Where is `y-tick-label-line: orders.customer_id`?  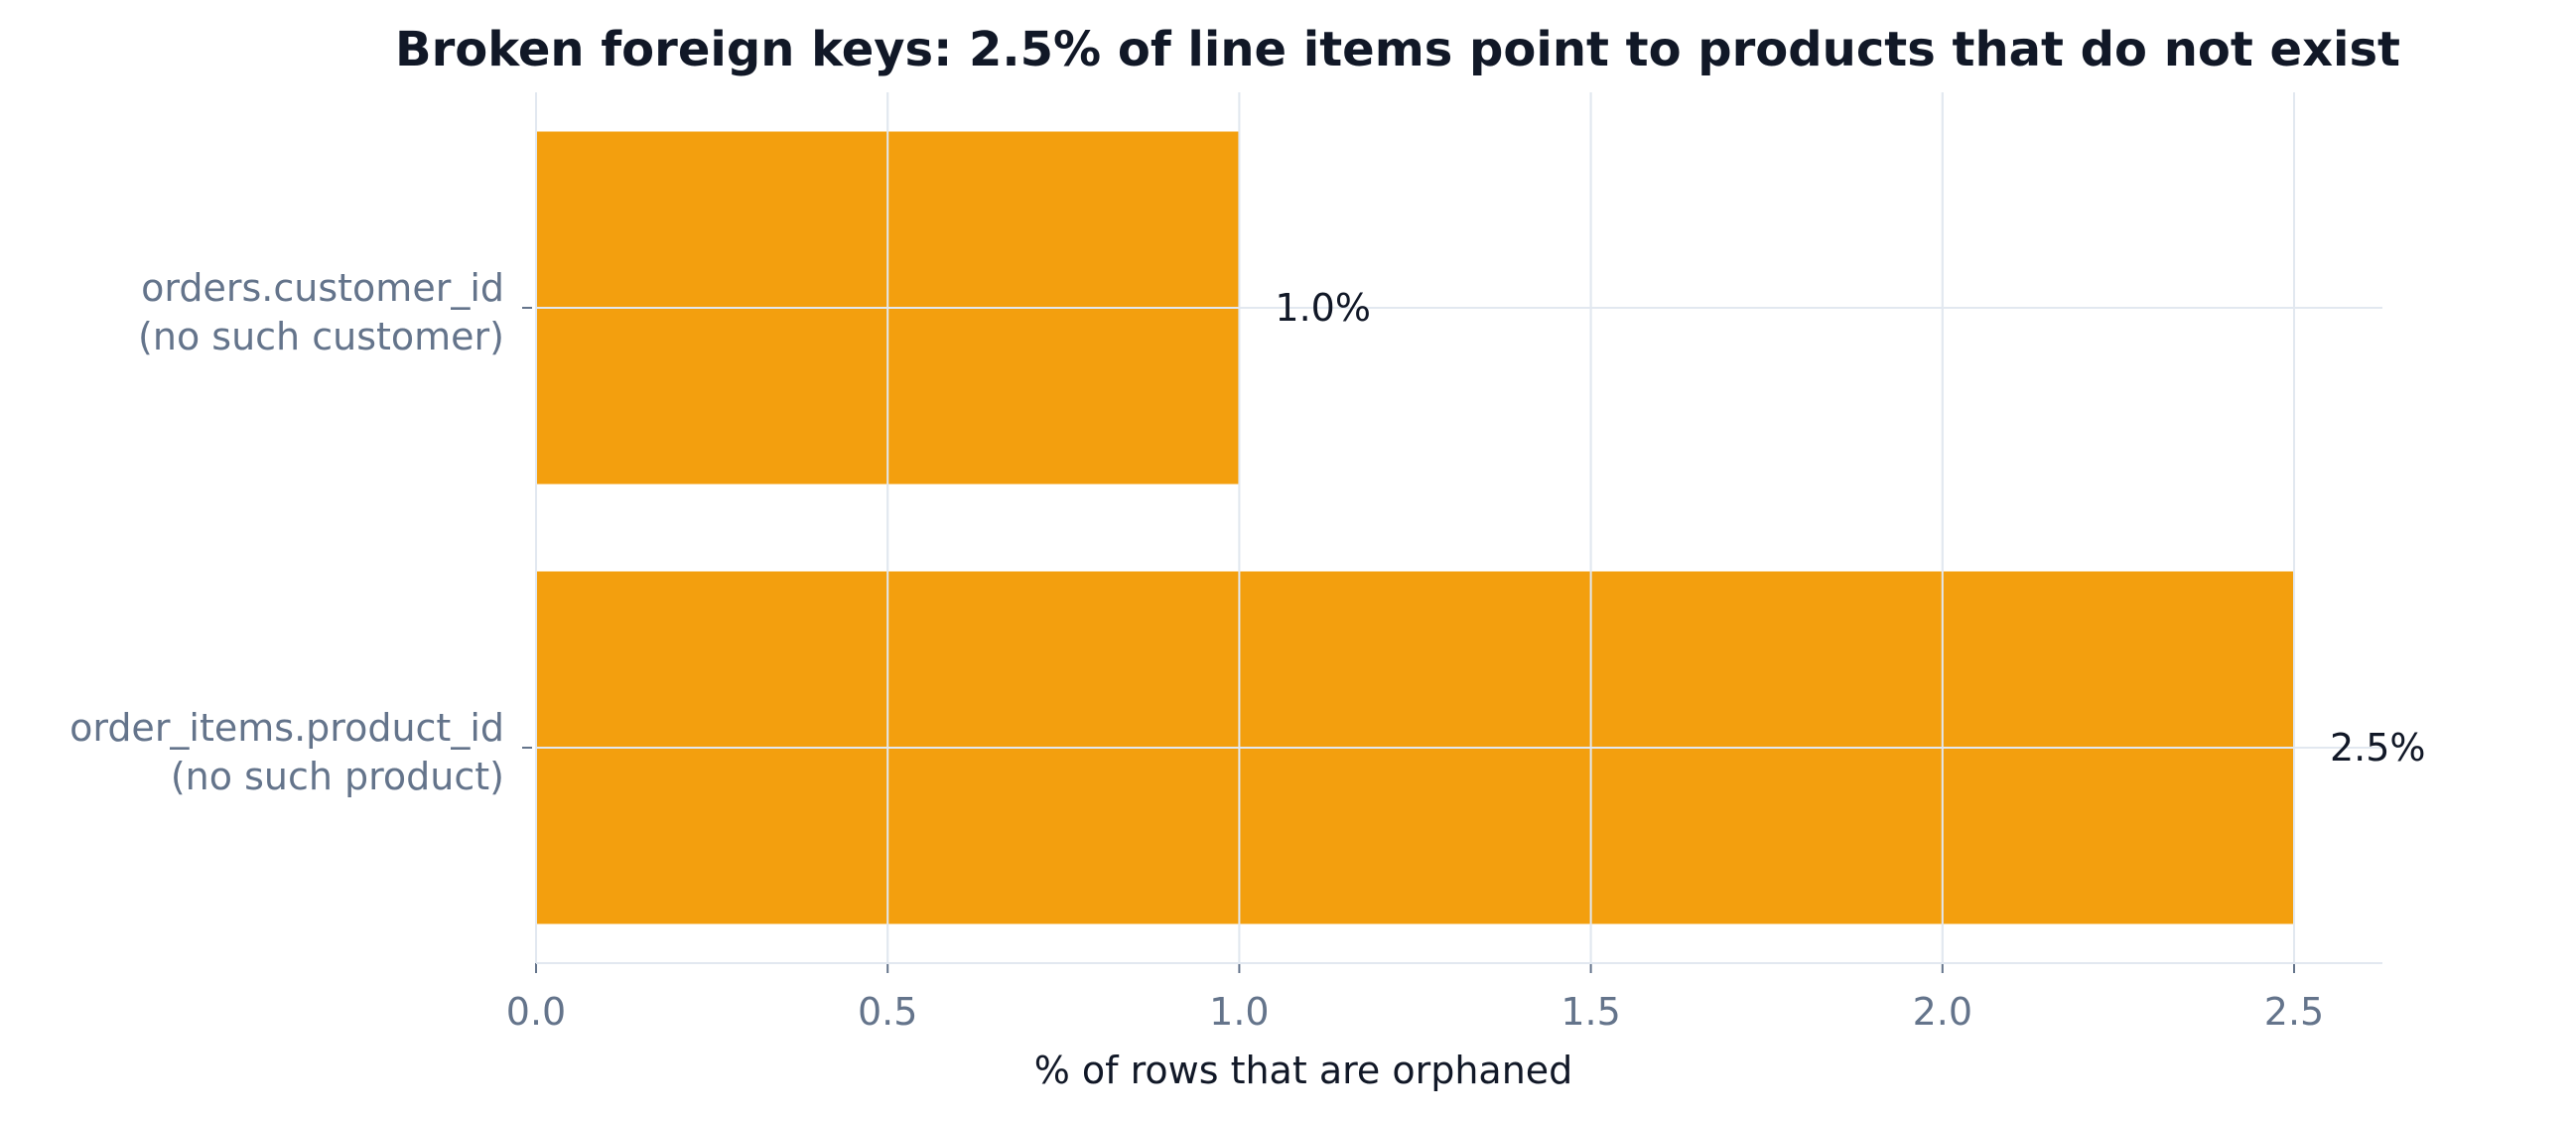 y-tick-label-line: orders.customer_id is located at coordinates (323, 288).